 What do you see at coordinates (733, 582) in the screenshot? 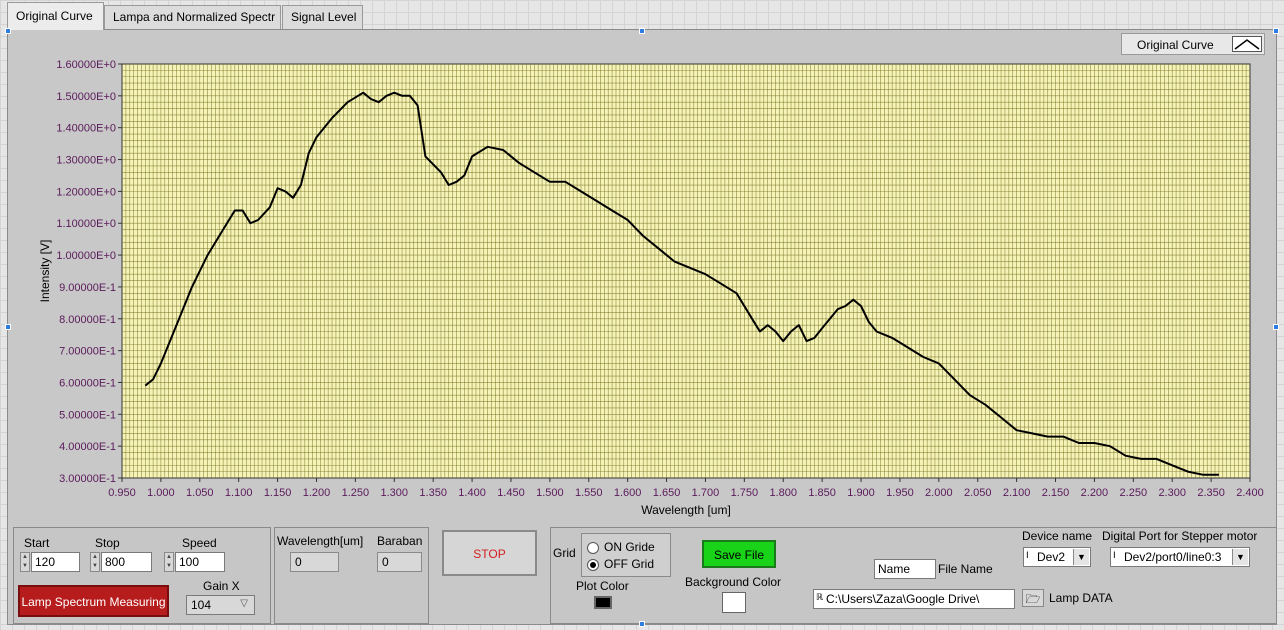
I see `background-color-label: Background Color` at bounding box center [733, 582].